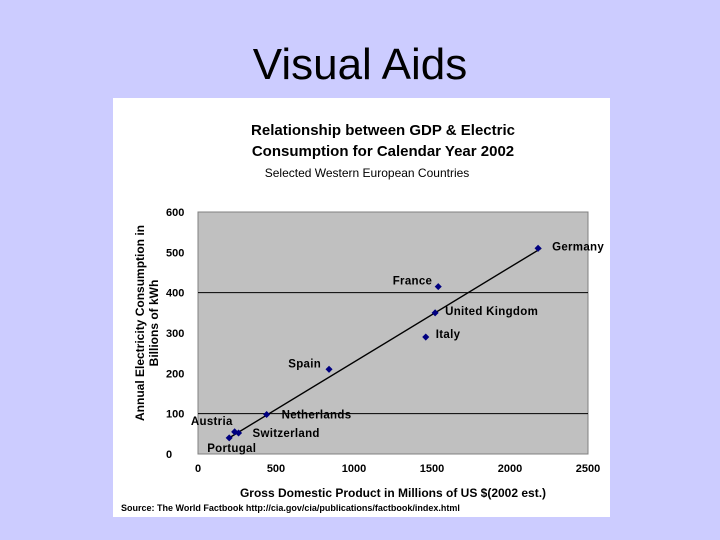  What do you see at coordinates (397, 469) in the screenshot?
I see `x-tick-labels: 0 500 1000 1500 2000 2500` at bounding box center [397, 469].